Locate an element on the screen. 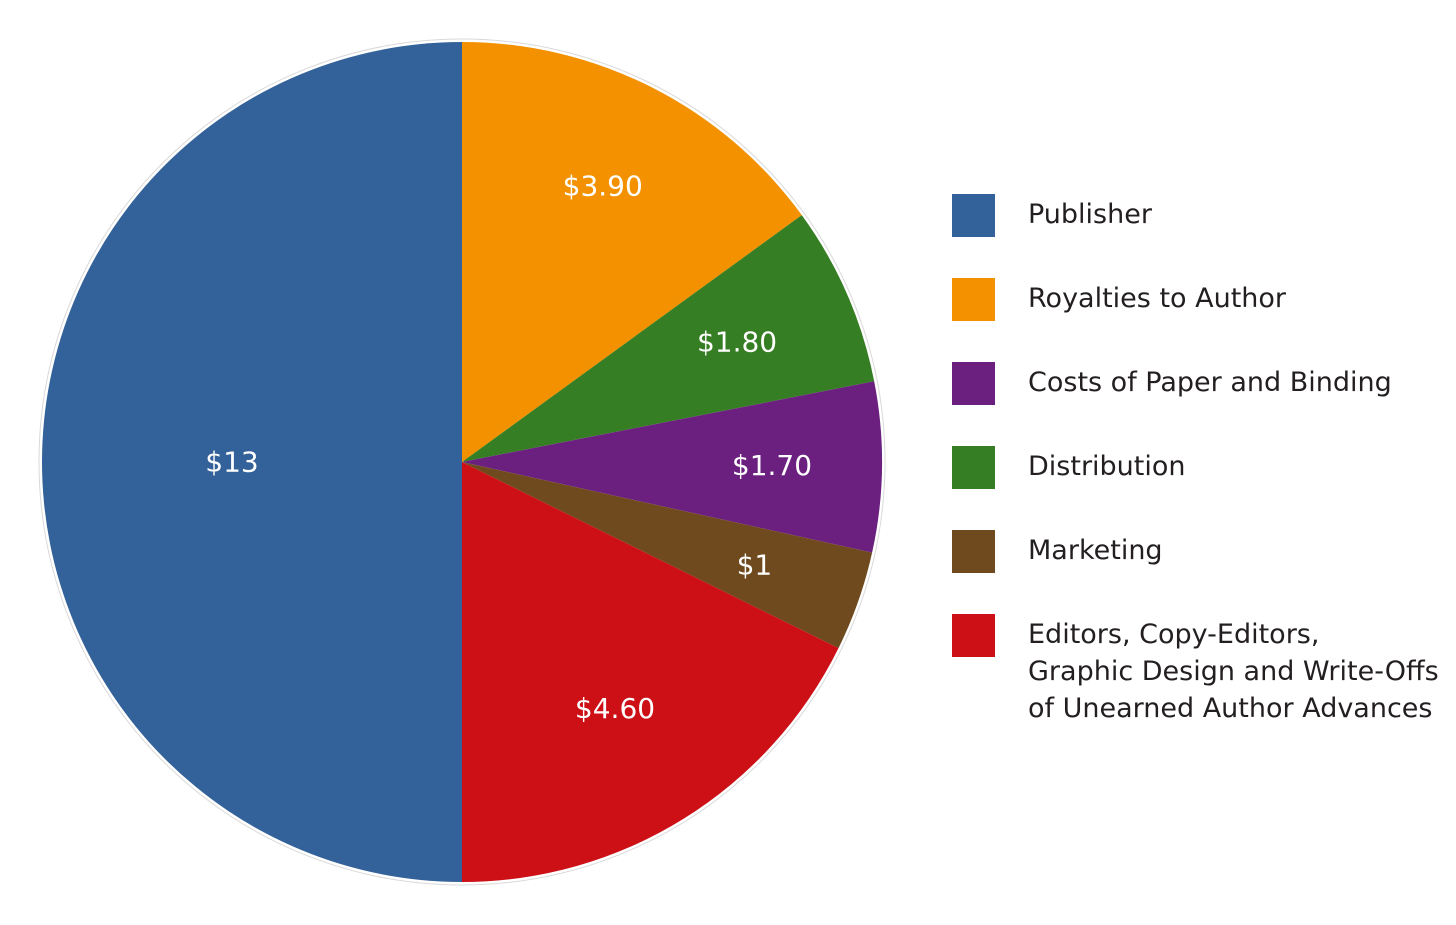 This screenshot has width=1456, height=925. data-label-editors-copy-editors-graphic-design-and-: $4.60 is located at coordinates (615, 708).